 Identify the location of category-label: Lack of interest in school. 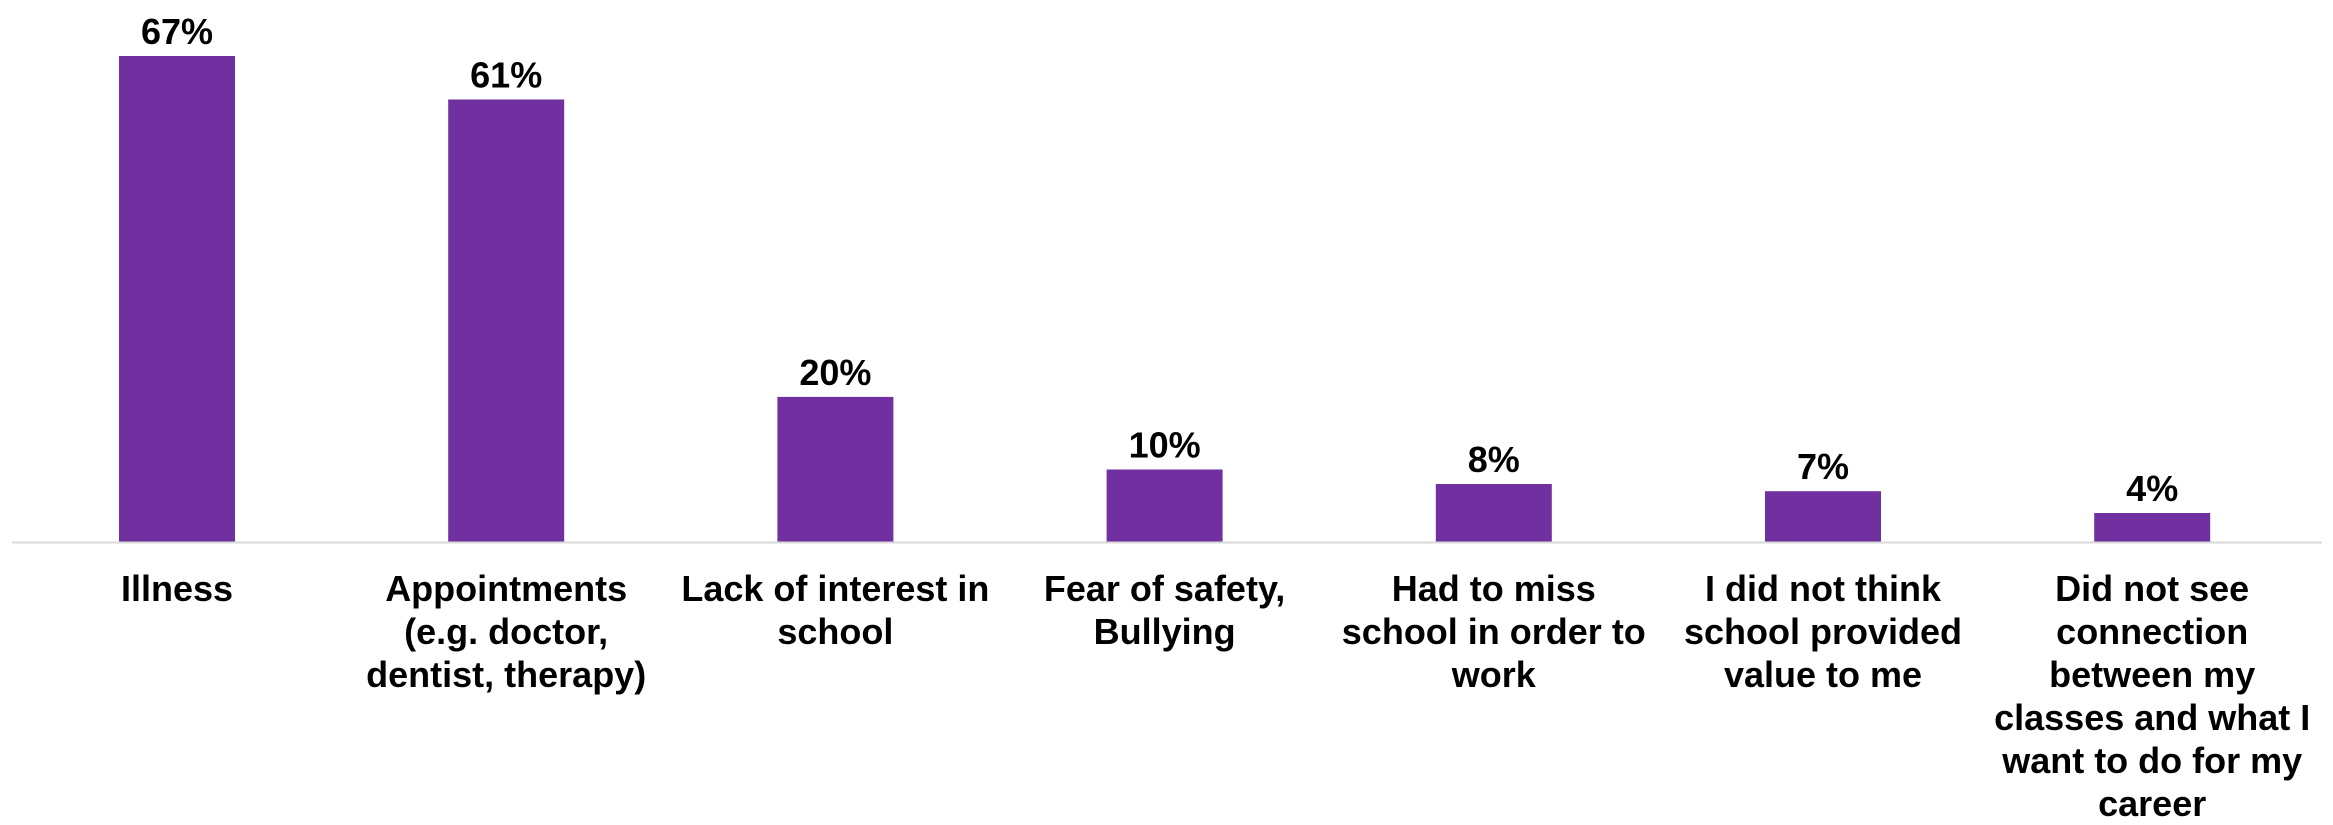
(835, 610).